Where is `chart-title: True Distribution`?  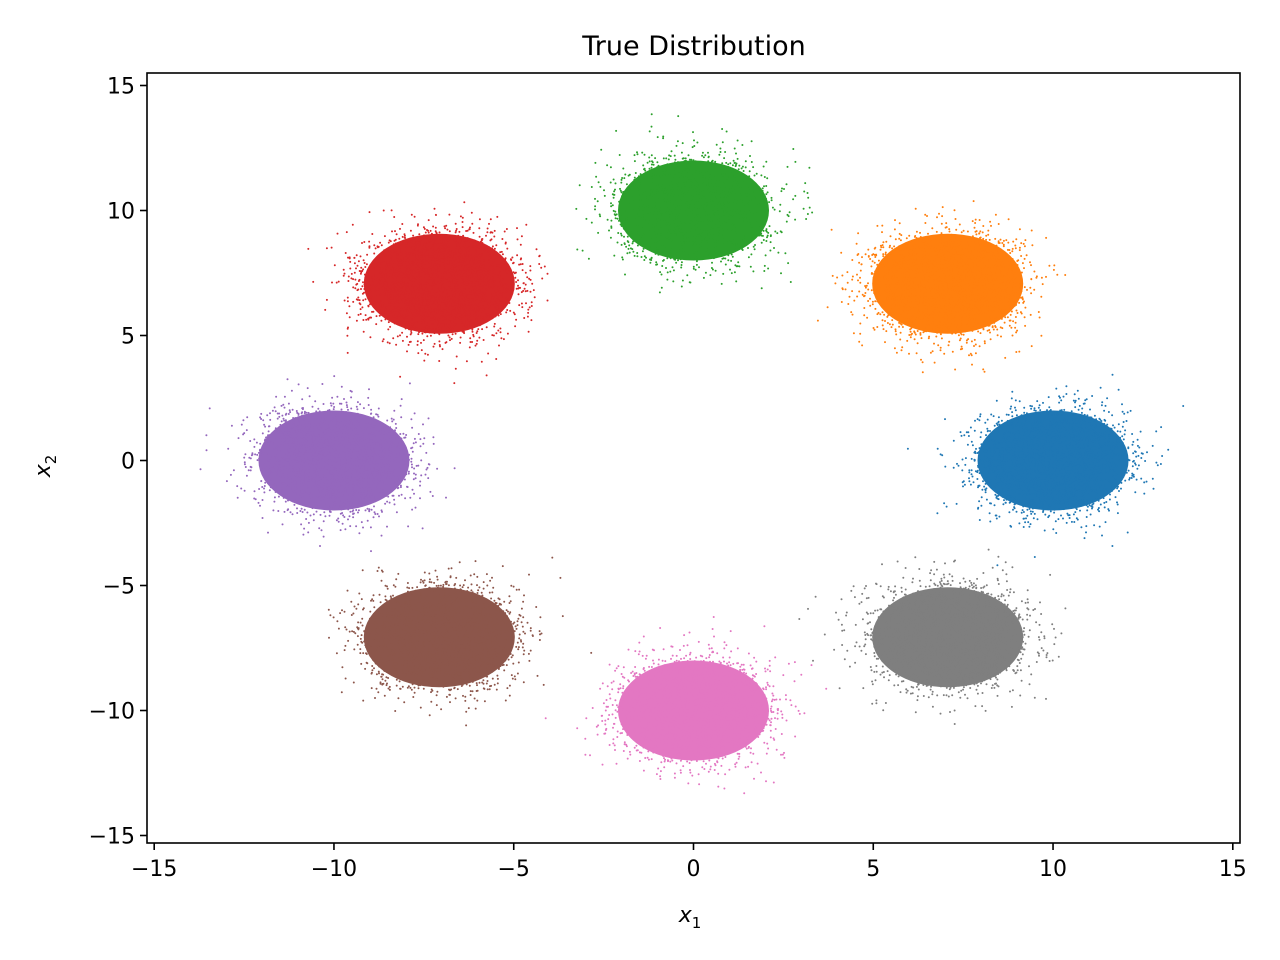
chart-title: True Distribution is located at coordinates (693, 46).